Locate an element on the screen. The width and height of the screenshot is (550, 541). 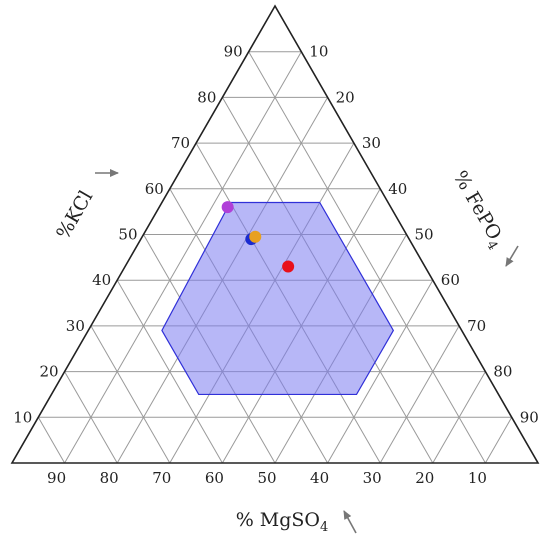
mgso4-axis-label: % MgSO4 is located at coordinates (282, 522).